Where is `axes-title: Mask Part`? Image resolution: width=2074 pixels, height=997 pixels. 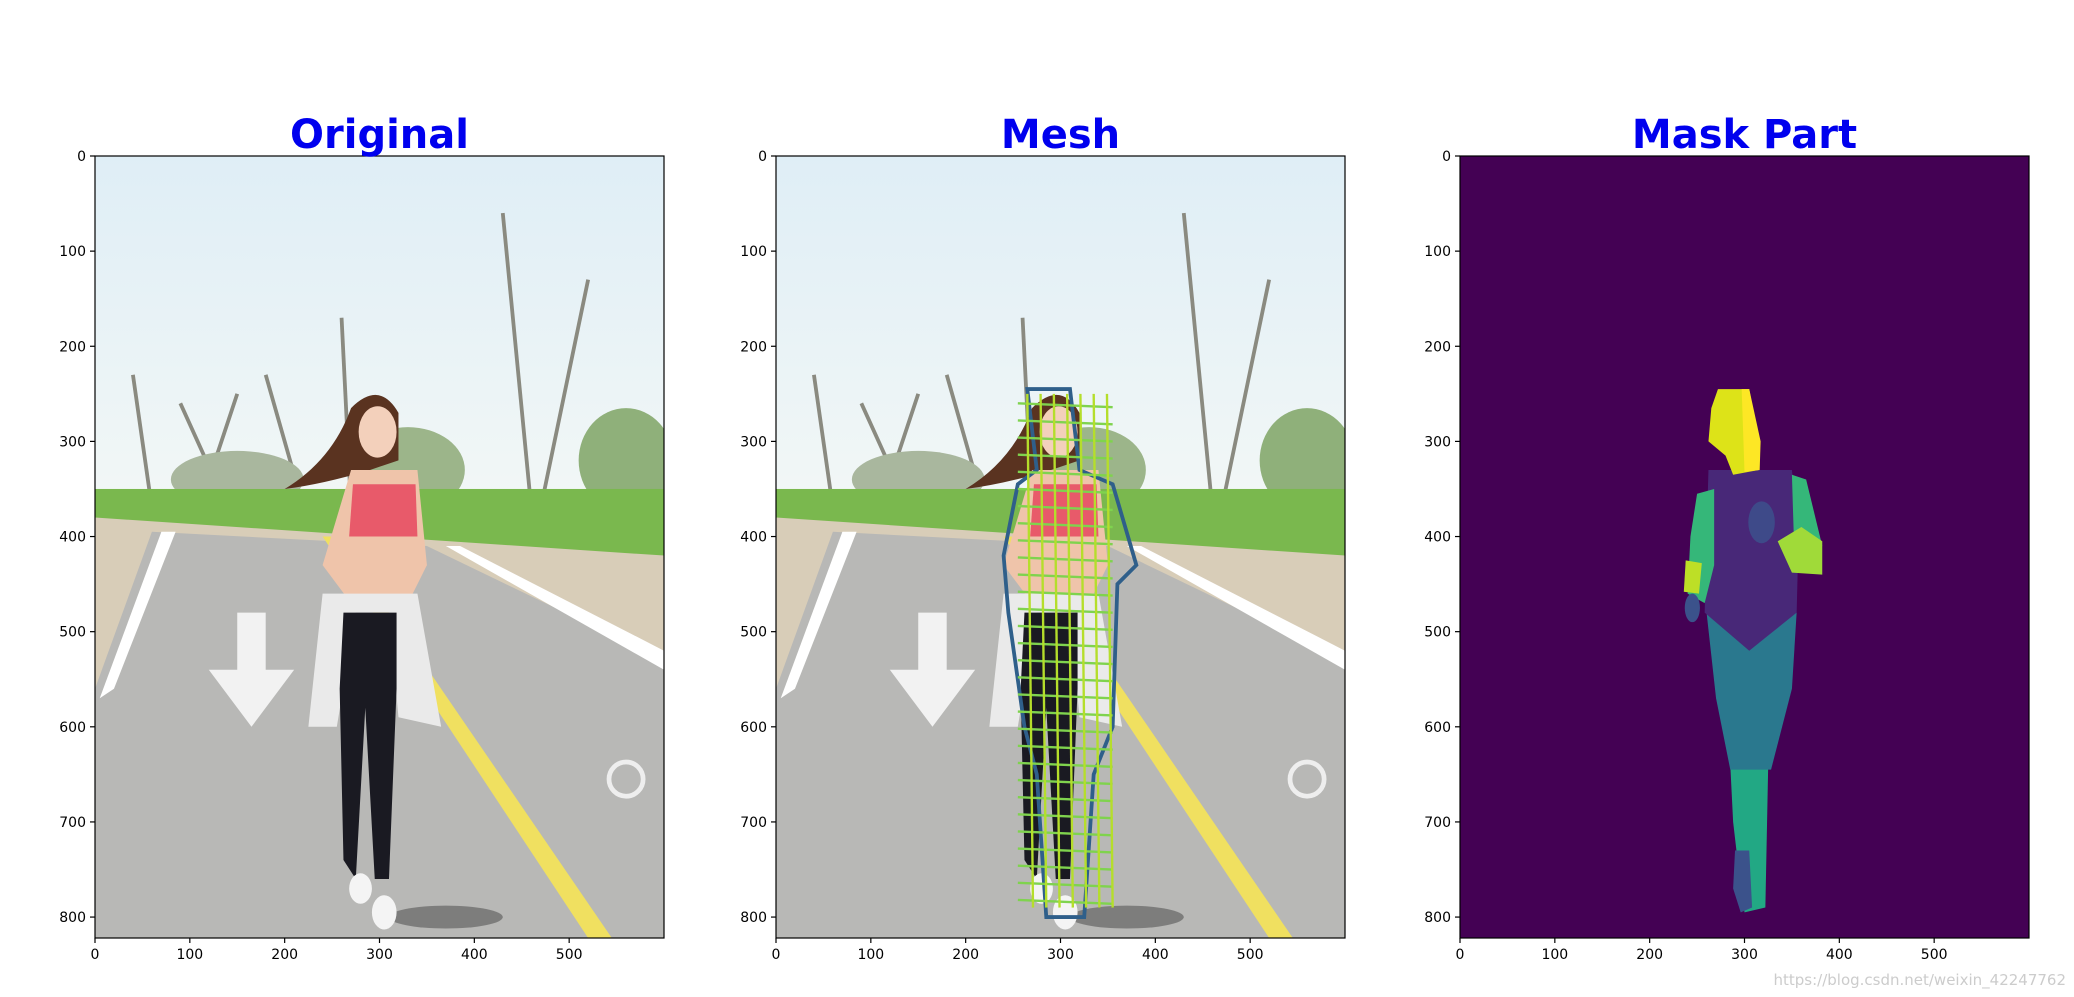
axes-title: Mask Part is located at coordinates (1744, 135).